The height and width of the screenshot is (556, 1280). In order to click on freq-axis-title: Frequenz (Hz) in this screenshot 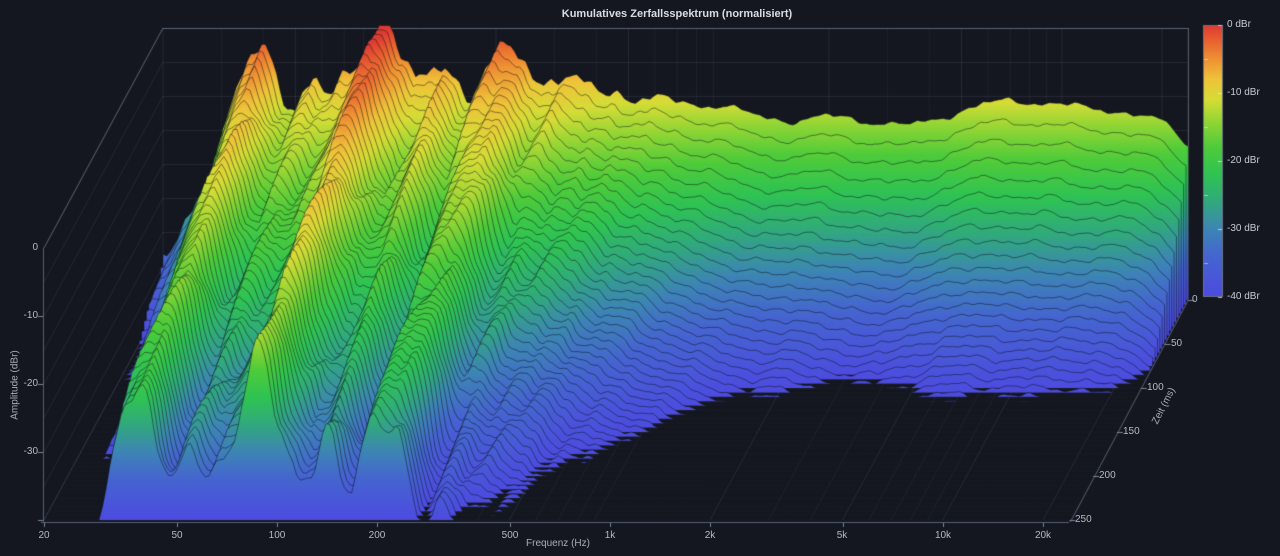, I will do `click(558, 543)`.